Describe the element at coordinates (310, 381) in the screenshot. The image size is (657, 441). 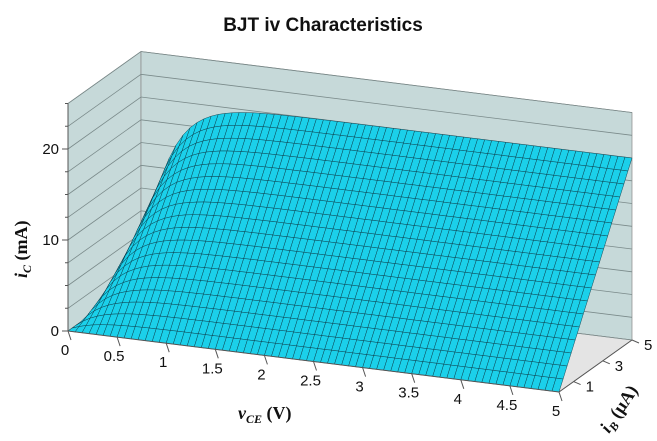
I see `x-tick-label: 2.5` at that location.